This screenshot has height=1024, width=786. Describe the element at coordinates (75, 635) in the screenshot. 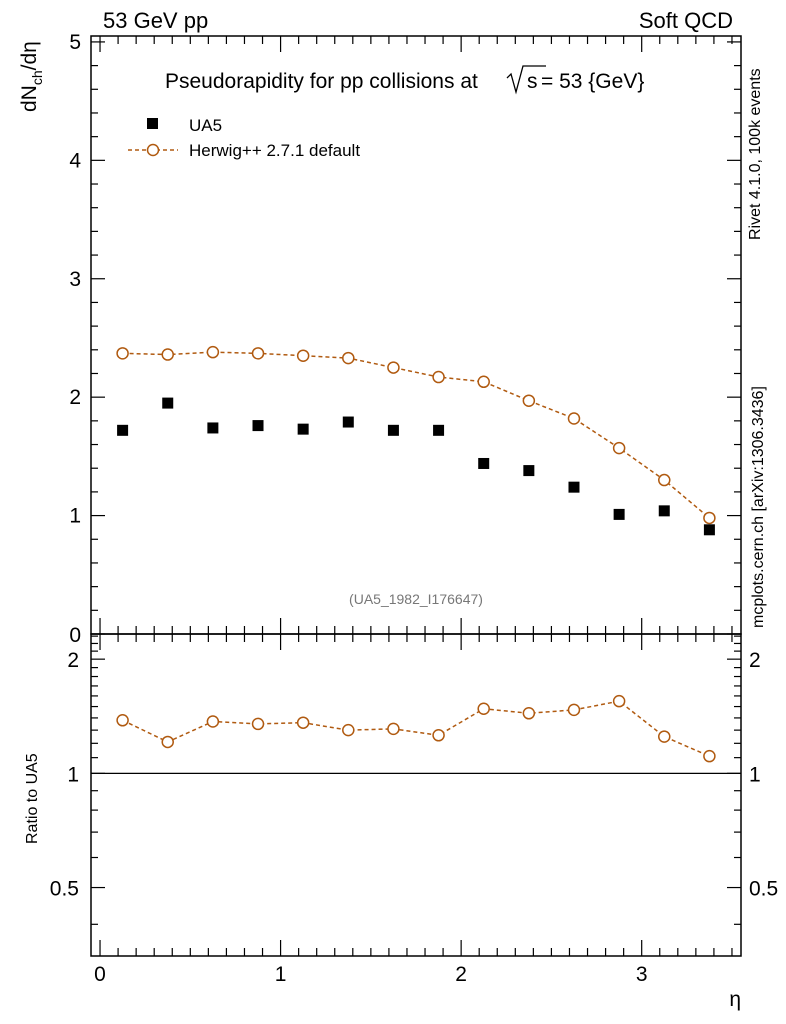

I see `main-y-tick-label-zero: 0` at that location.